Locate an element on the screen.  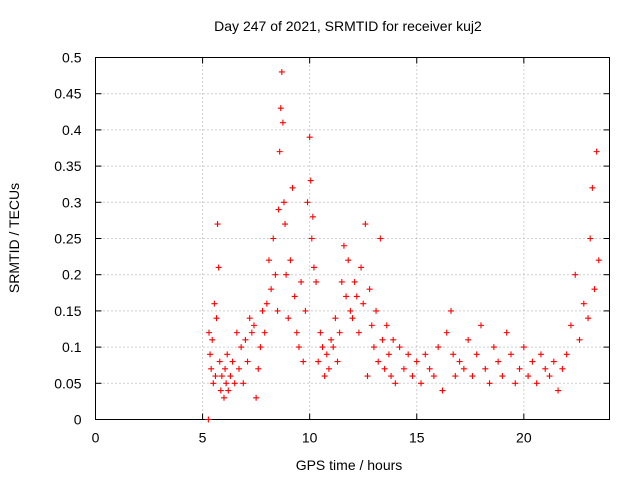
y-tick-label: 0.1 is located at coordinates (72, 347).